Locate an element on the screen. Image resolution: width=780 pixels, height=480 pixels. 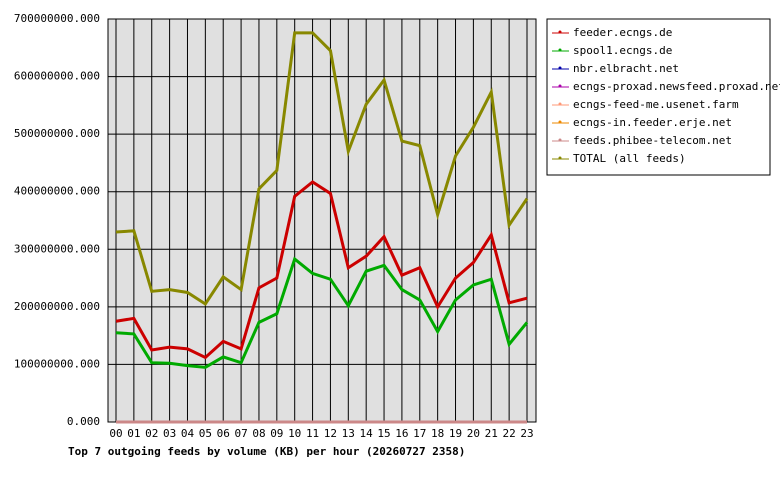
x-tick-label: 17 is located at coordinates (419, 433).